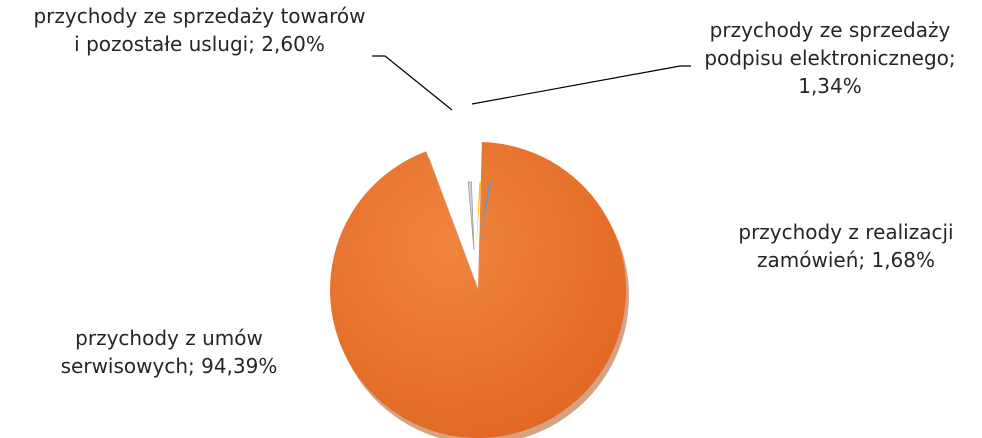 This screenshot has width=982, height=438. Describe the element at coordinates (846, 246) in the screenshot. I see `slice-label-zamowienia: przychody z realizacji zamówień; 1,68%` at that location.